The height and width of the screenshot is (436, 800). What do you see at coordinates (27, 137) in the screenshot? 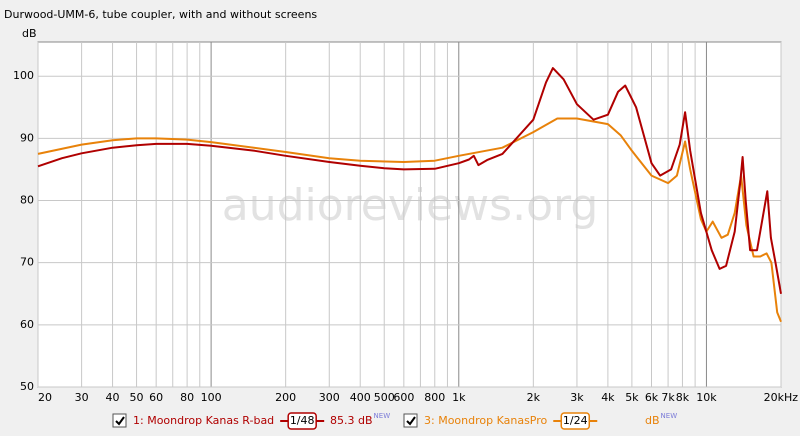
I see `y-tick-label: 90` at bounding box center [27, 137].